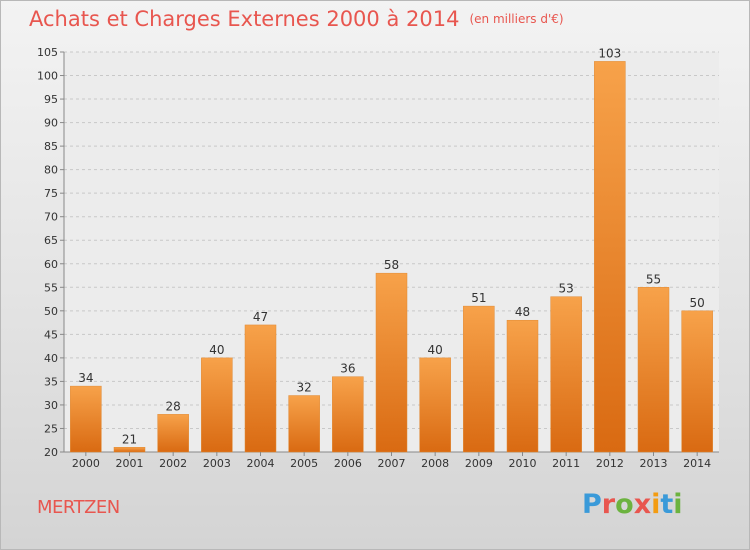 The width and height of the screenshot is (750, 550). I want to click on logo-letter: x, so click(642, 504).